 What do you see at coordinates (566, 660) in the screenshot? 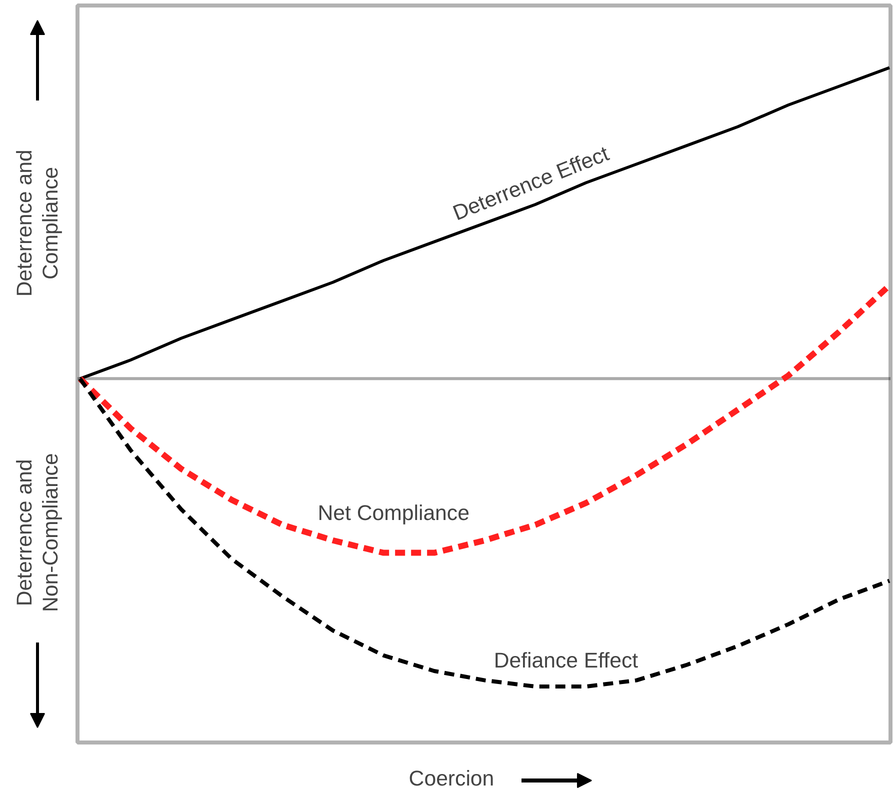
I see `series-label: Defiance Effect` at bounding box center [566, 660].